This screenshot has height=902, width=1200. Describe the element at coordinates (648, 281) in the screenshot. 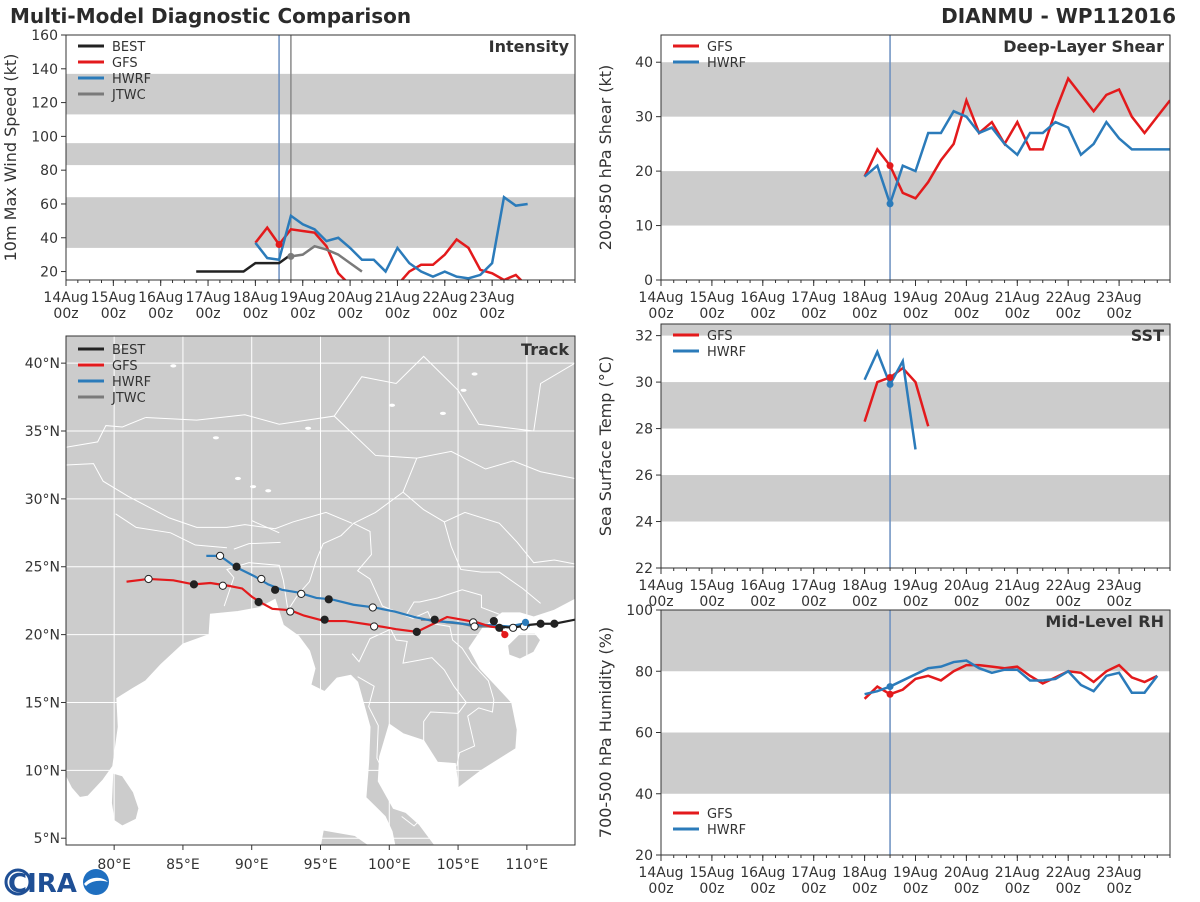

I see `shear-ytick-label: 0` at that location.